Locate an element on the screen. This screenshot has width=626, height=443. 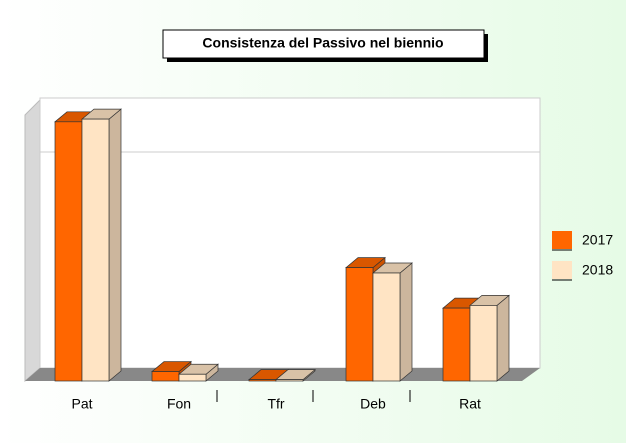
x-tick-label: Tfr is located at coordinates (275, 404).